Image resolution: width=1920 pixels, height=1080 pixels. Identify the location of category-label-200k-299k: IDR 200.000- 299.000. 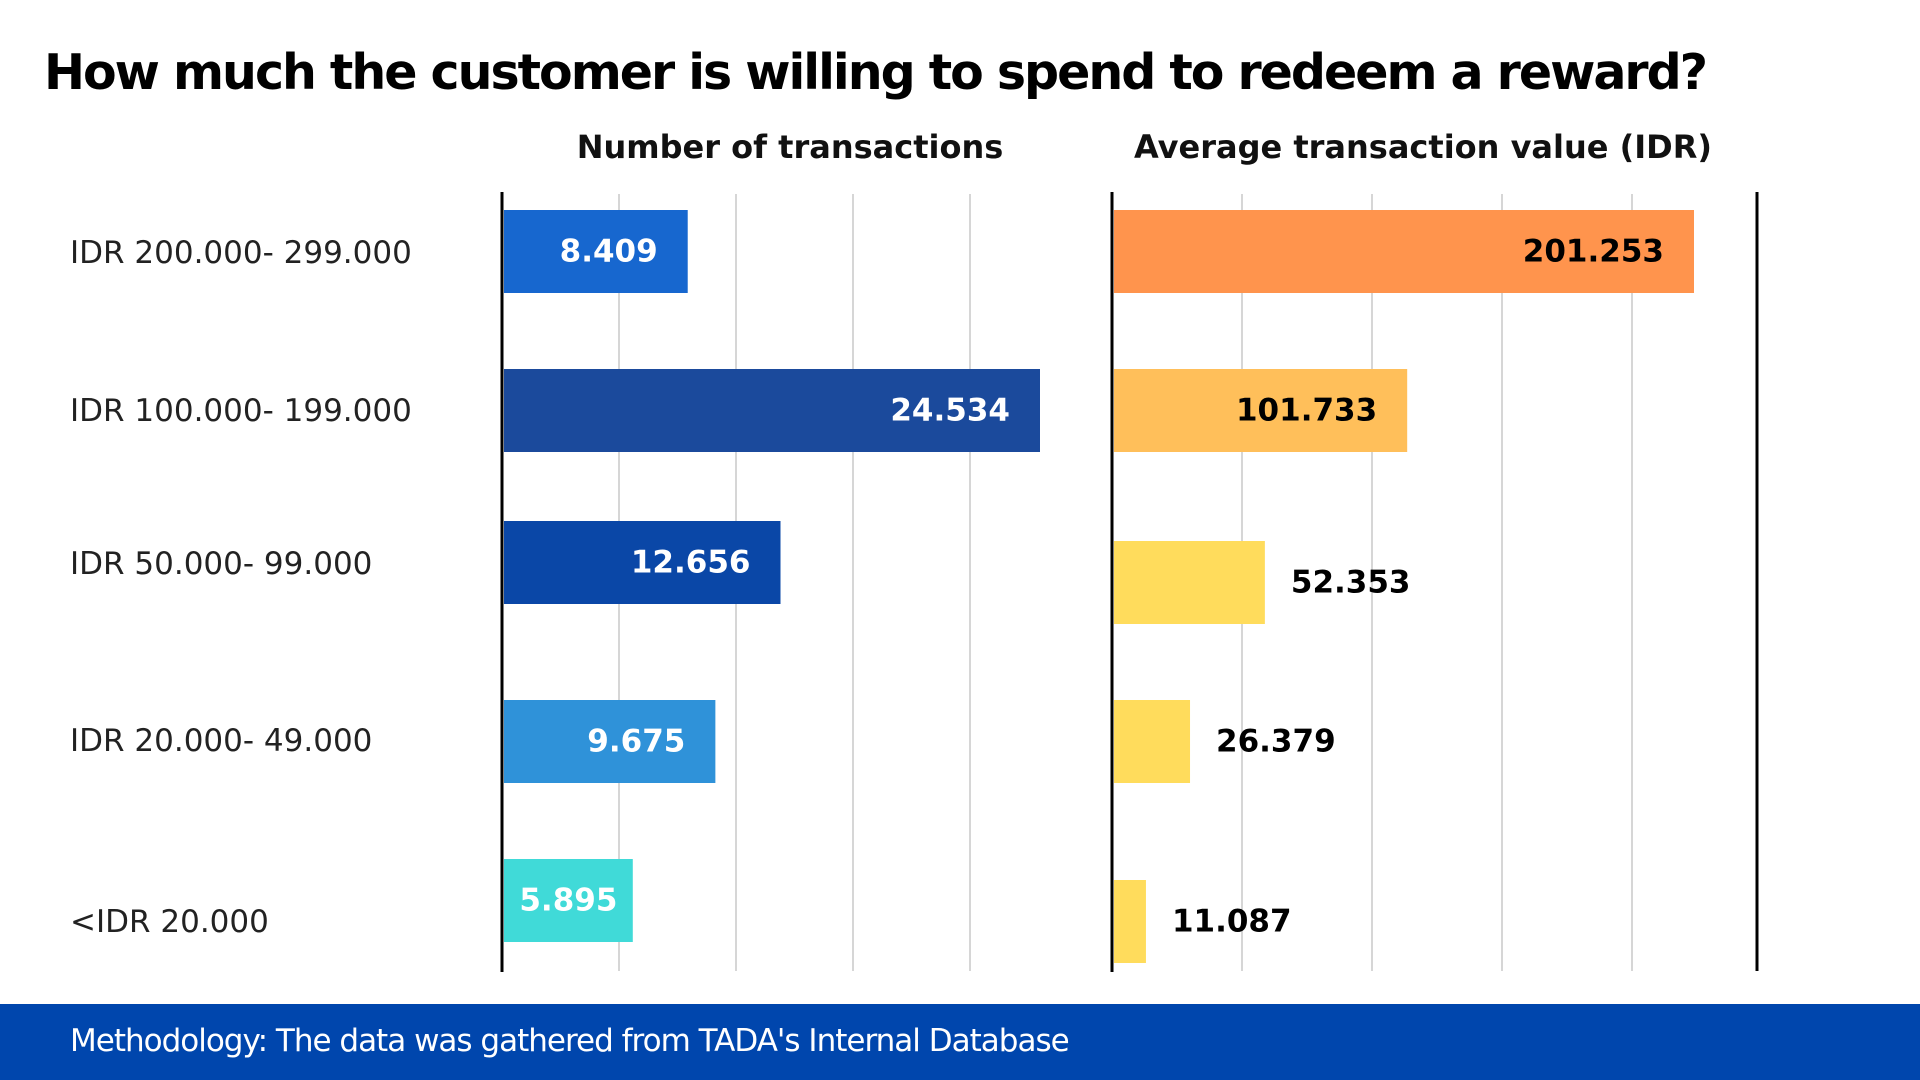
(241, 253).